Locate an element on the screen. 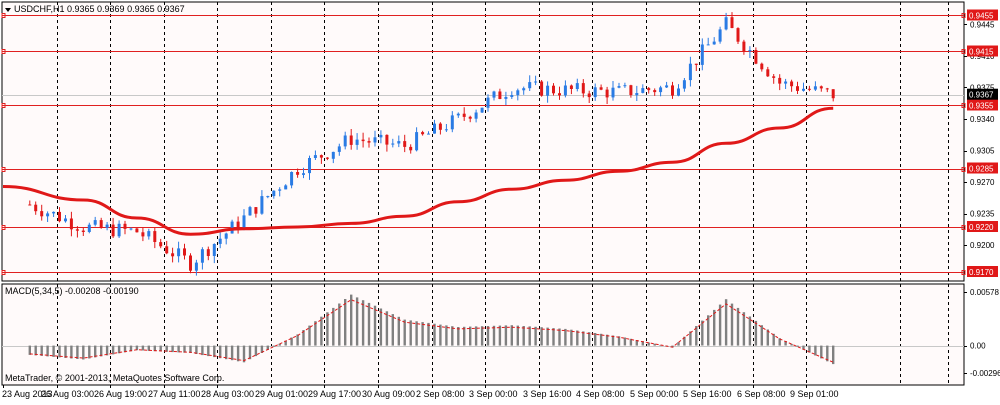 The width and height of the screenshot is (1000, 405). current-price-label: 0.9367 is located at coordinates (981, 95).